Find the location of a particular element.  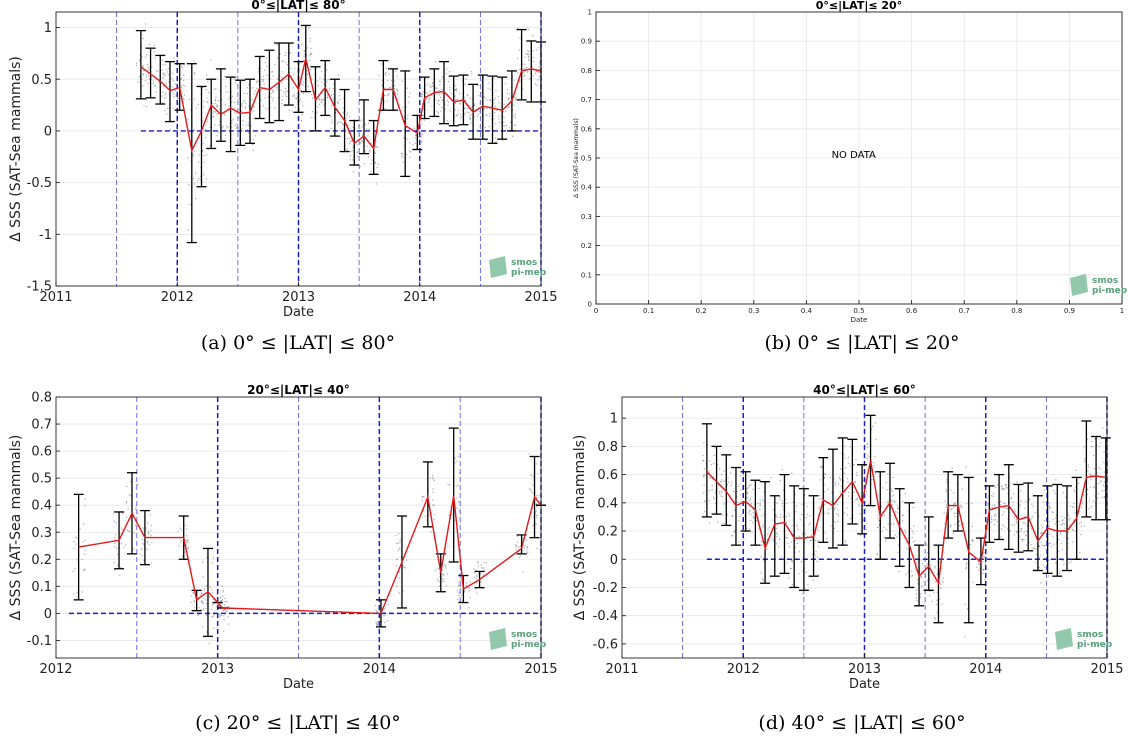

chart-a-mean-line is located at coordinates (341, 105).